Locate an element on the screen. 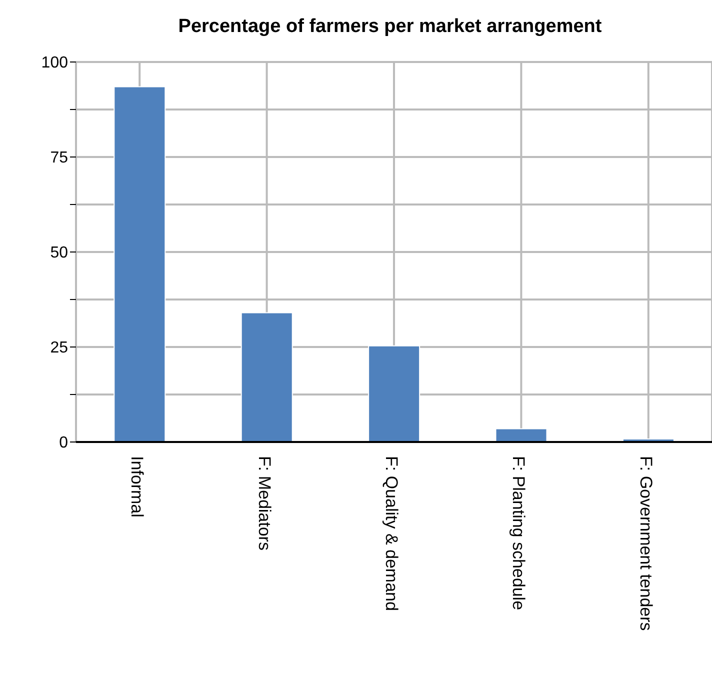 This screenshot has height=700, width=712. y-tick-label: 100 is located at coordinates (54, 63).